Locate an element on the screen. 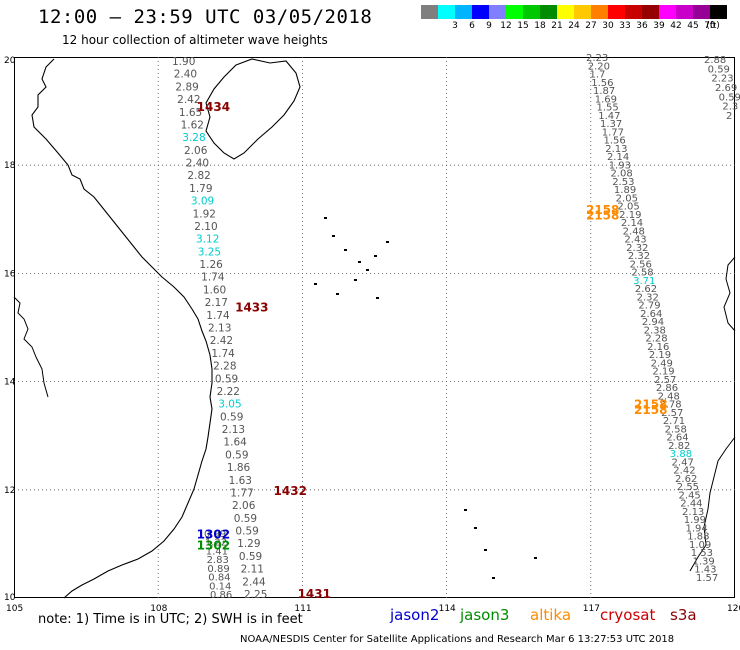  track-value: 2.82 is located at coordinates (198, 176).